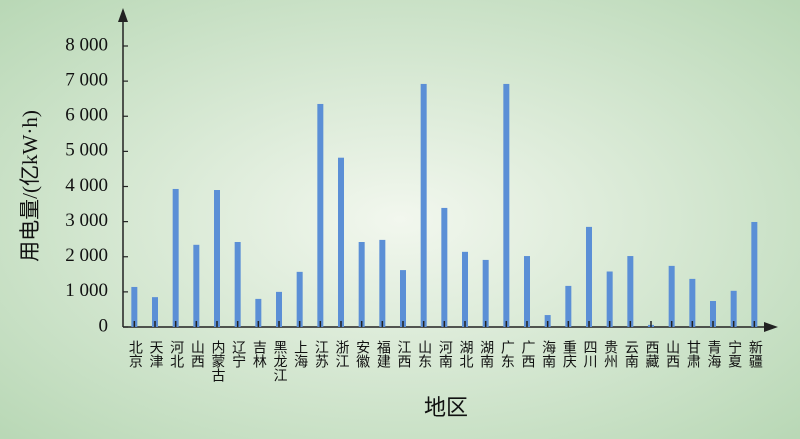 The image size is (800, 439). What do you see at coordinates (30, 186) in the screenshot?
I see `y-axis-label: 用电量/(亿kW·h)` at bounding box center [30, 186].